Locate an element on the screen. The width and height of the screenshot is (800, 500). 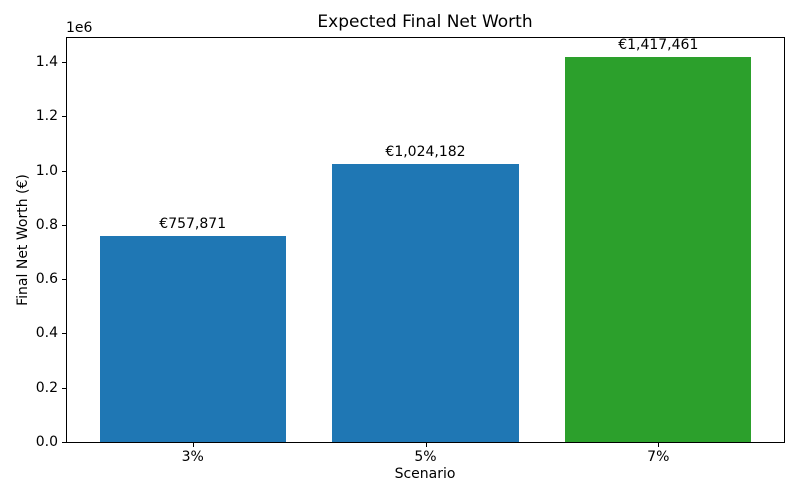
x-tick-label: 3% is located at coordinates (192, 457).